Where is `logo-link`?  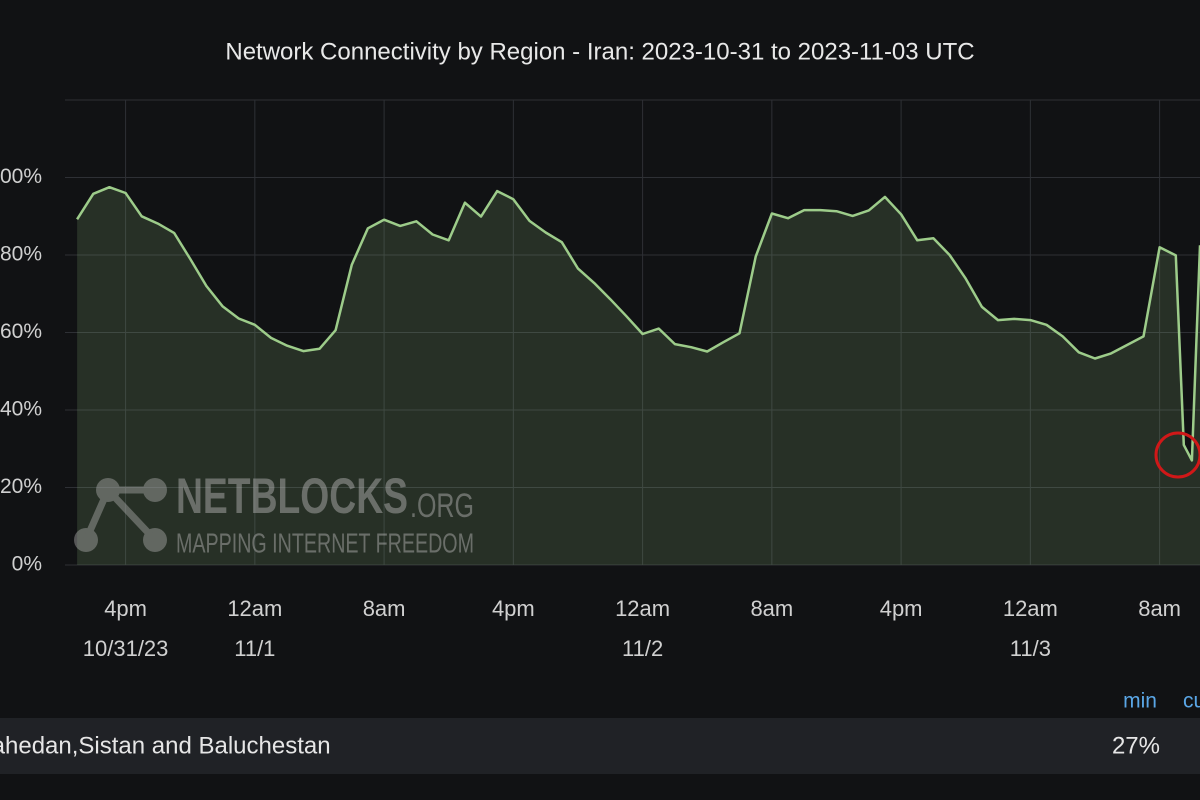 logo-link is located at coordinates (120, 514).